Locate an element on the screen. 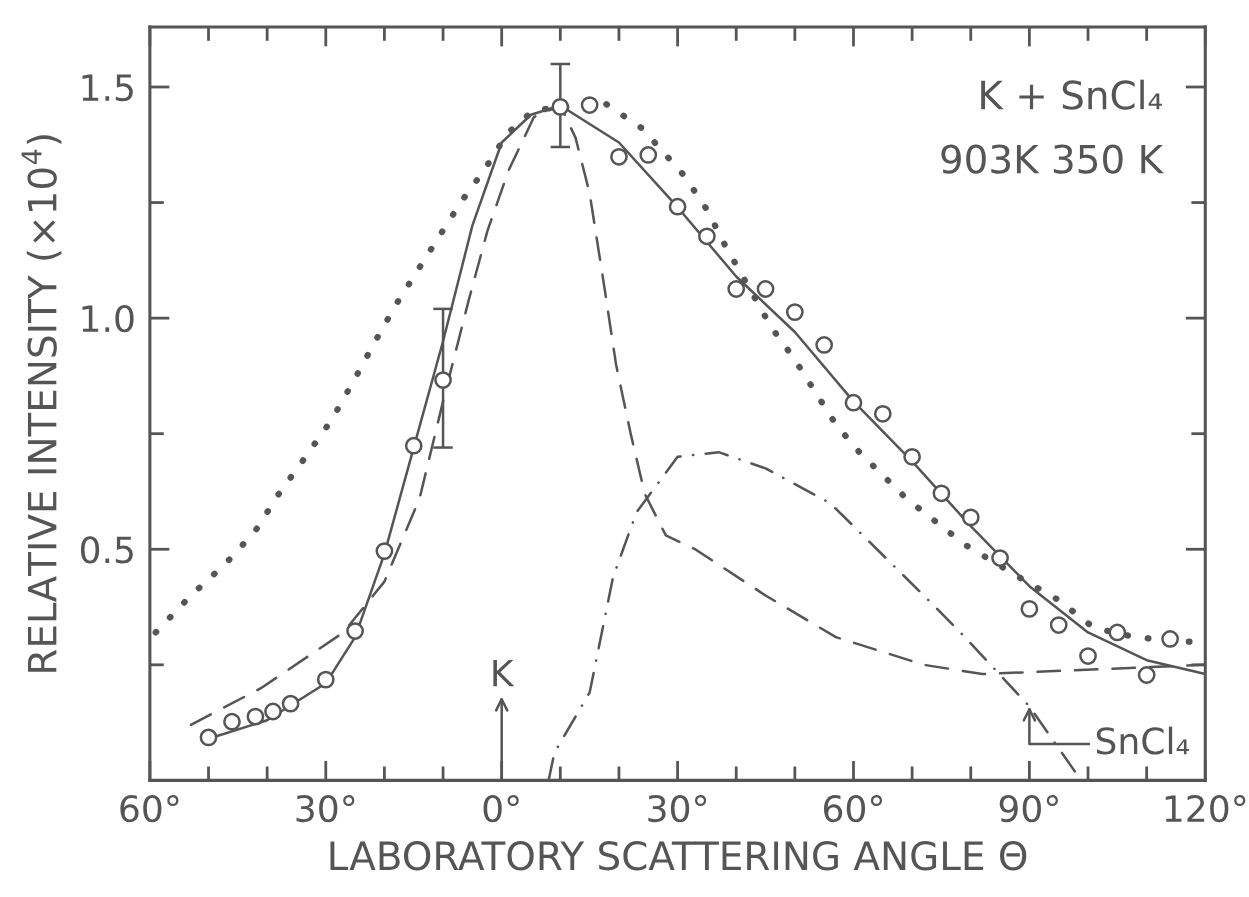 The width and height of the screenshot is (1249, 897). y-tick-label: 1.5 is located at coordinates (107, 88).